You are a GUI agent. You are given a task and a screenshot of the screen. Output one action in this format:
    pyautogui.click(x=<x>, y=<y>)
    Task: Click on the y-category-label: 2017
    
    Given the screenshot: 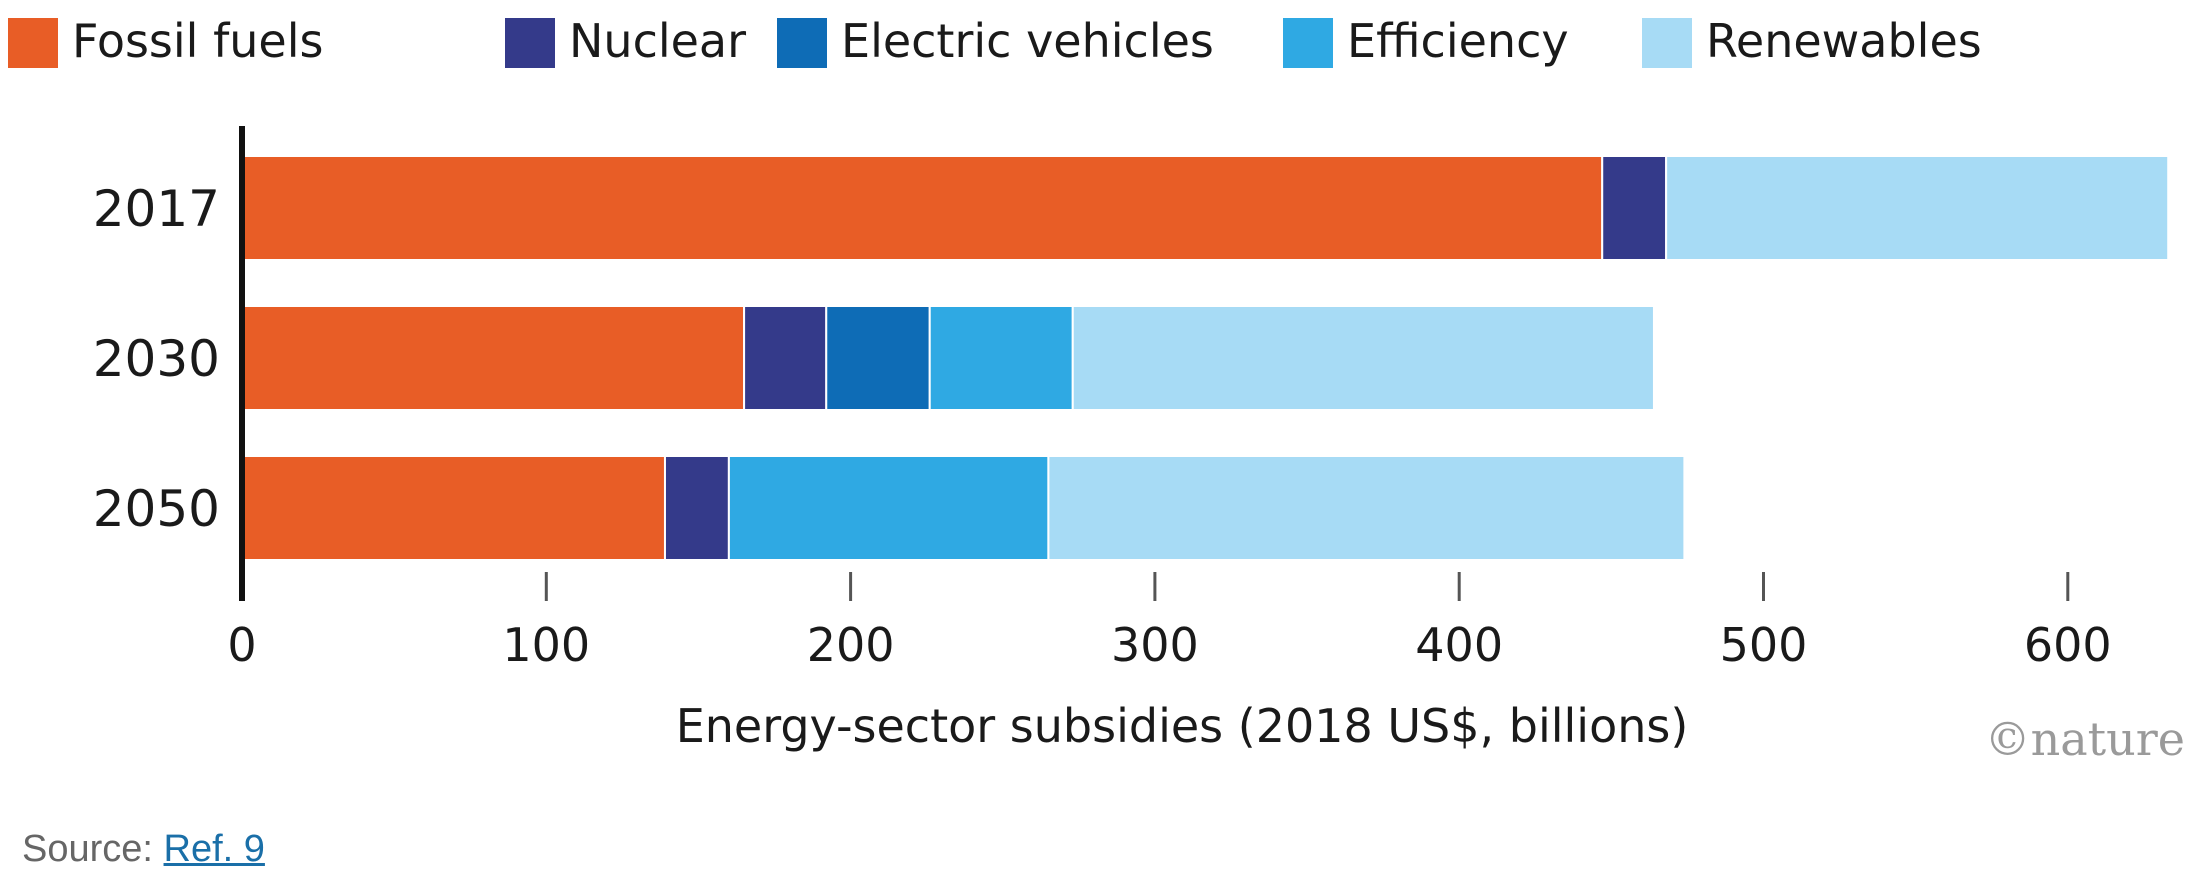 What is the action you would take?
    pyautogui.click(x=156, y=209)
    